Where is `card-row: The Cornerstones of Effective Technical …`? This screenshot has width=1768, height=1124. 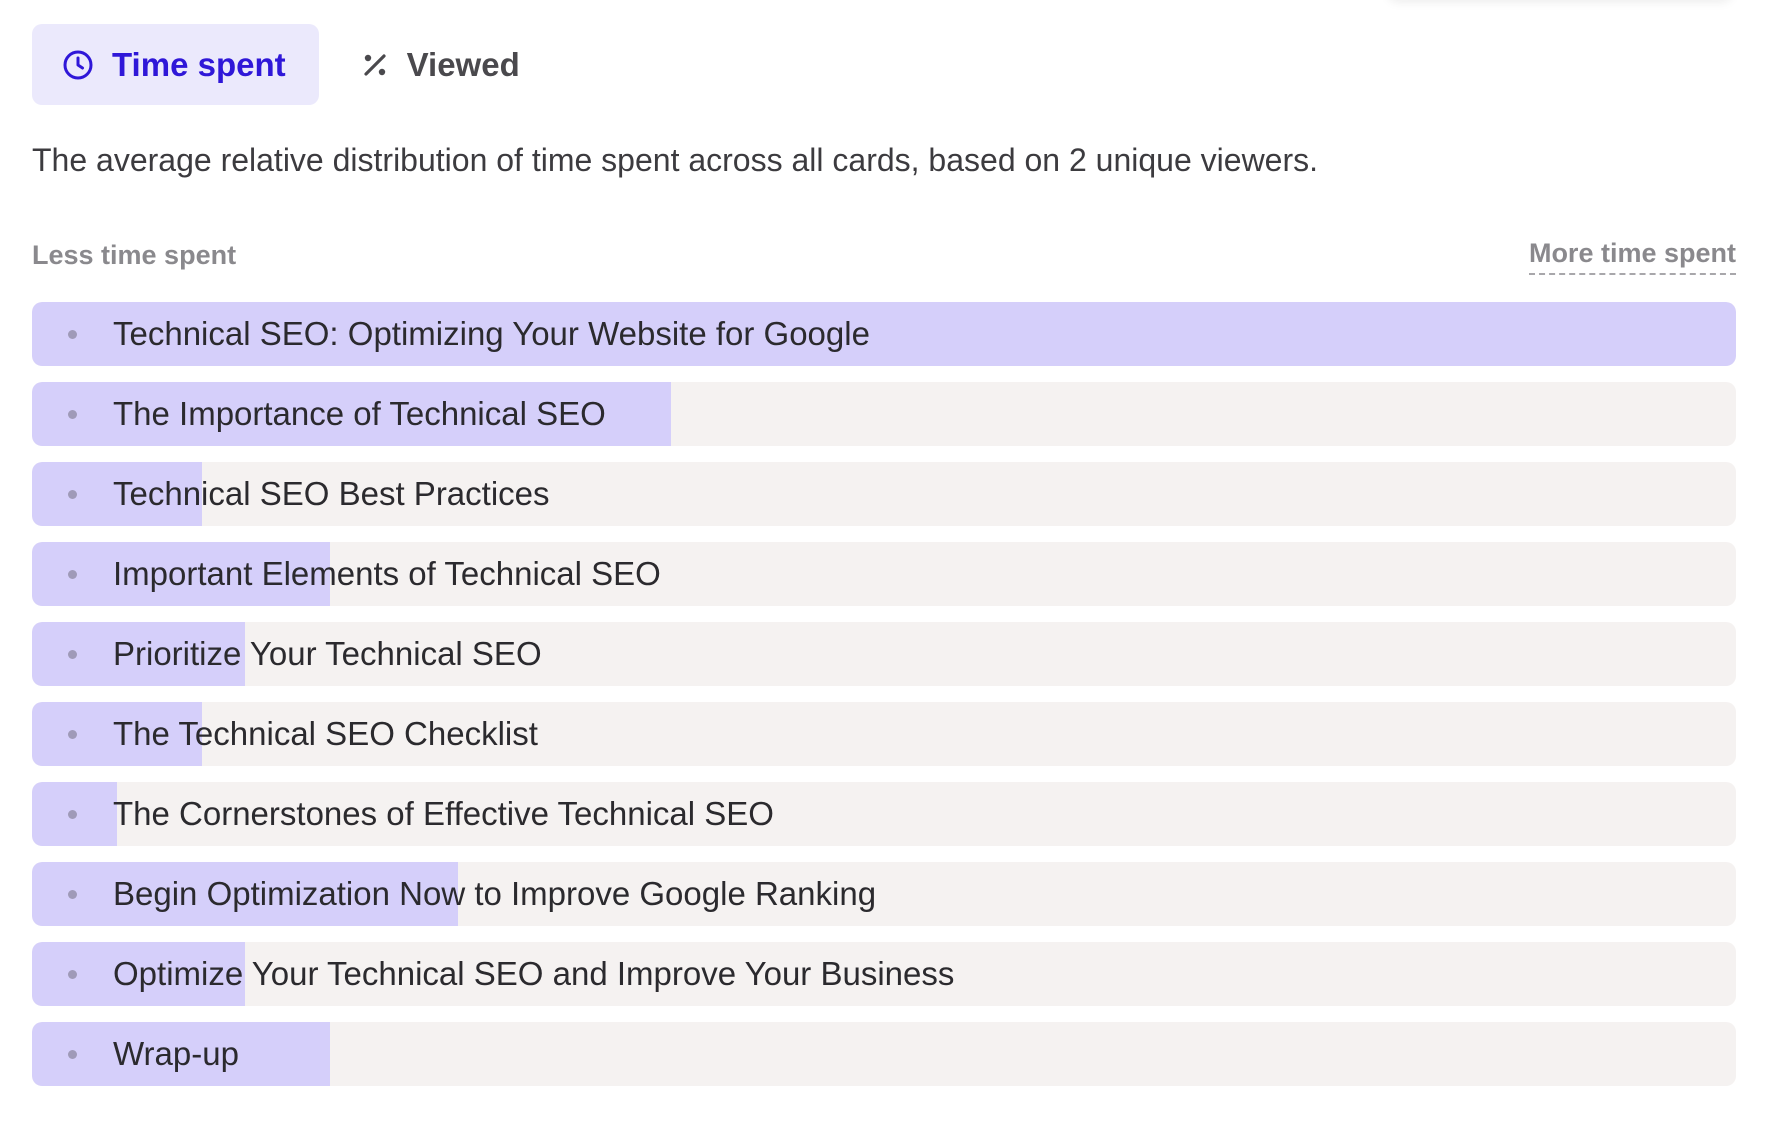 card-row: The Cornerstones of Effective Technical … is located at coordinates (884, 814).